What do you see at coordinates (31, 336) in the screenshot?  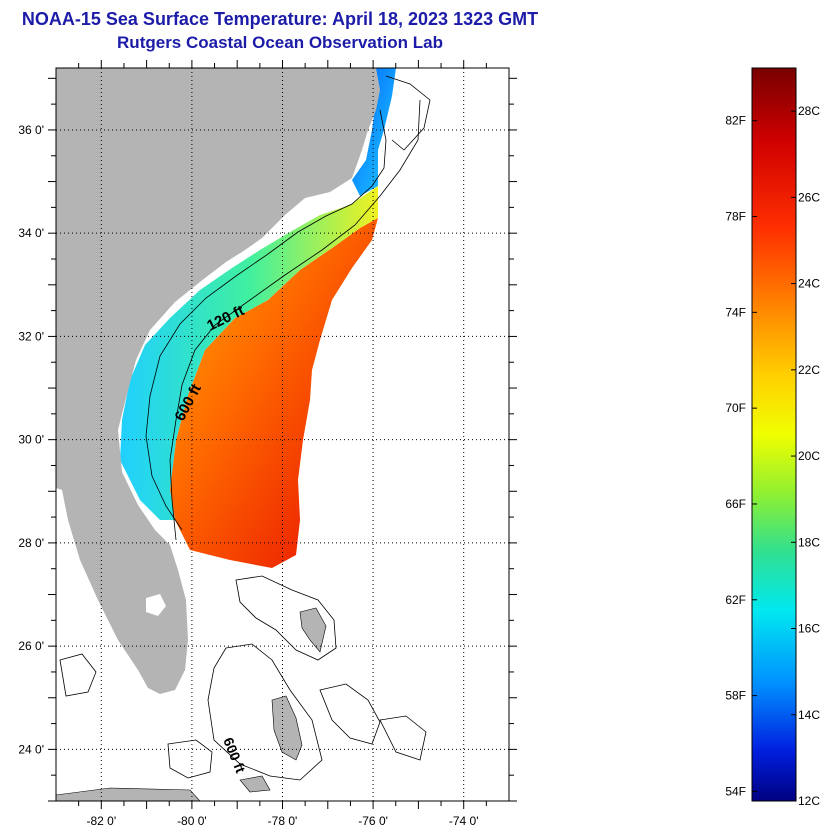 I see `lat-label: 32 0'` at bounding box center [31, 336].